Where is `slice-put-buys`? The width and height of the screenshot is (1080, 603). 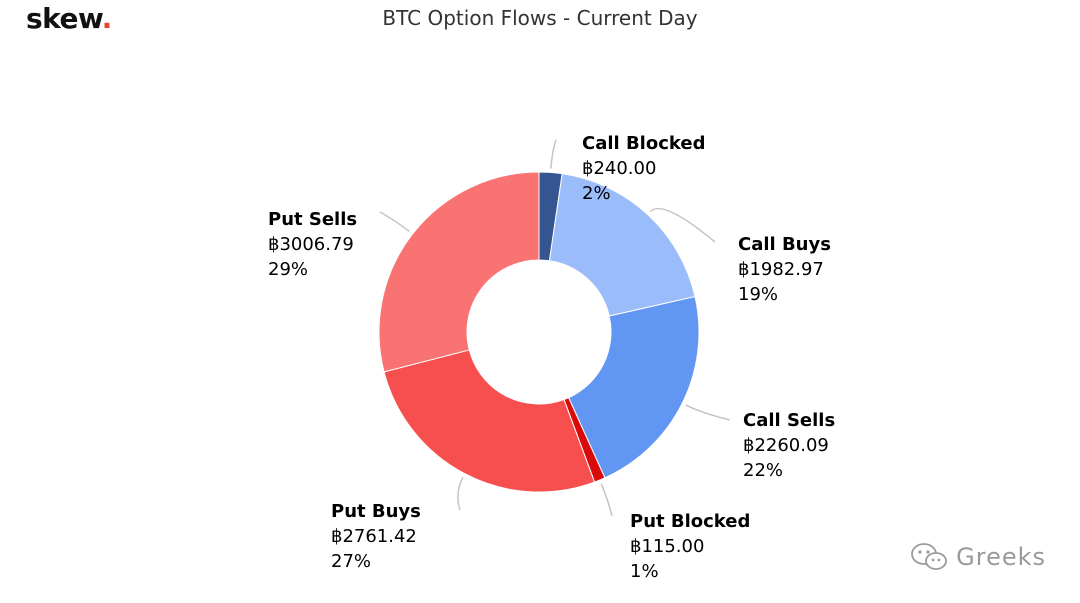
slice-put-buys is located at coordinates (489, 421).